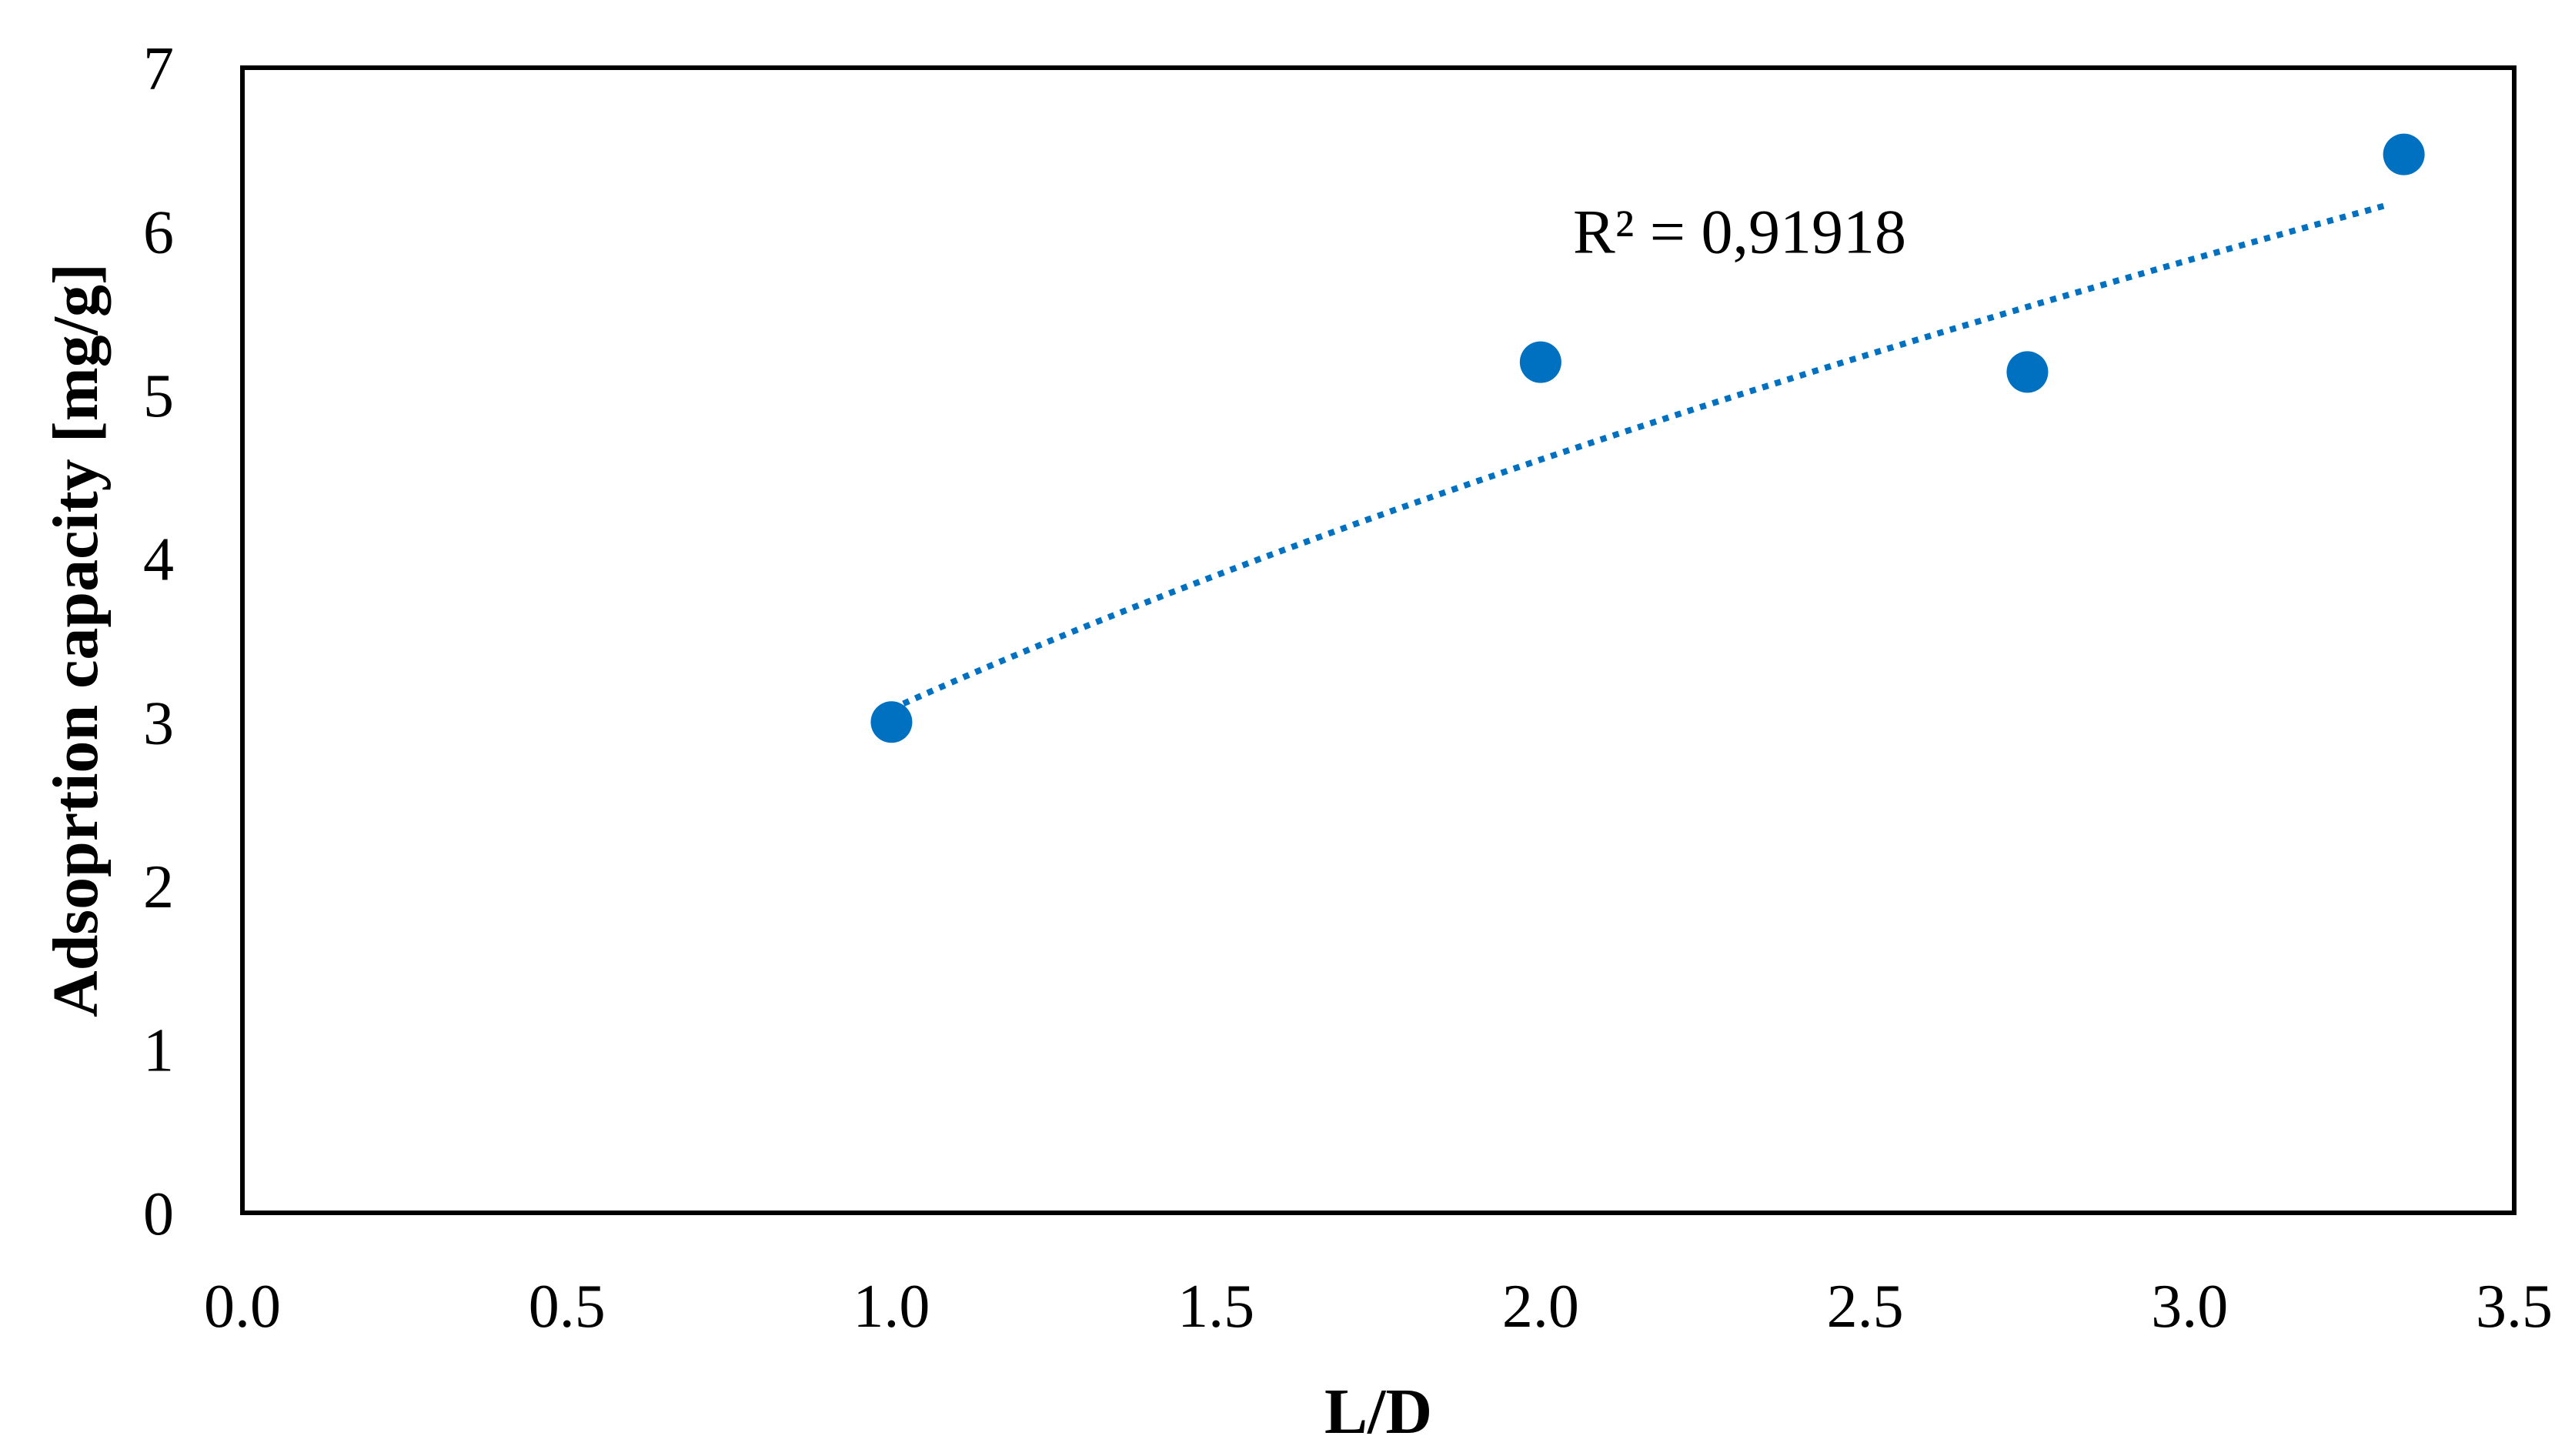 This screenshot has height=1456, width=2575. I want to click on y-tick-label: 7, so click(158, 69).